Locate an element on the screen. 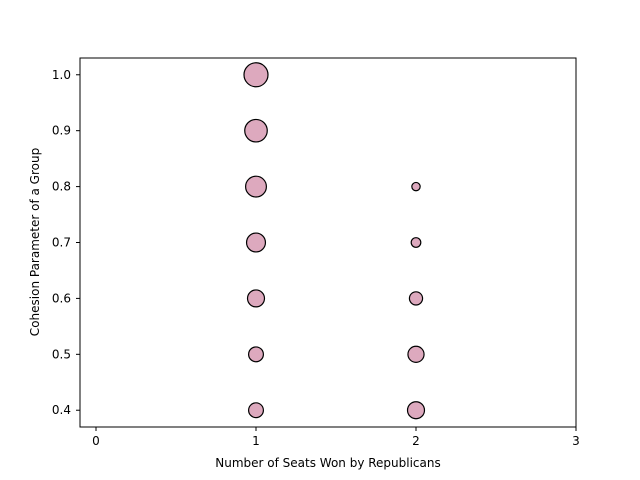 This screenshot has width=640, height=480. y-tick-label-6: 1.0 is located at coordinates (61, 75).